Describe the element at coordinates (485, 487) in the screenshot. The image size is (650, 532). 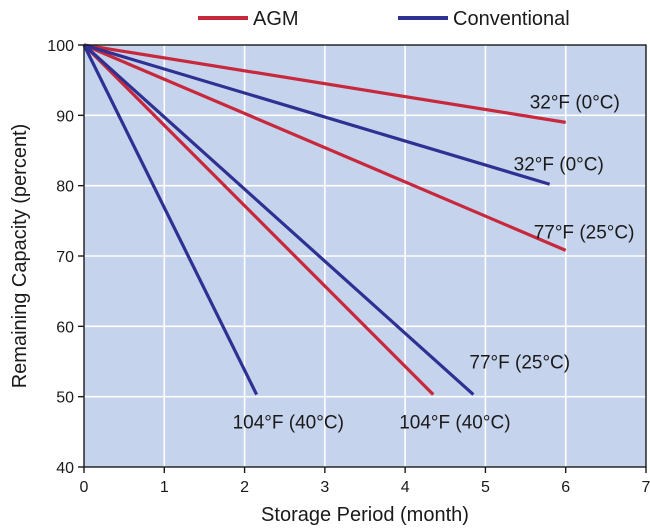
I see `x-tick-label: 5` at that location.